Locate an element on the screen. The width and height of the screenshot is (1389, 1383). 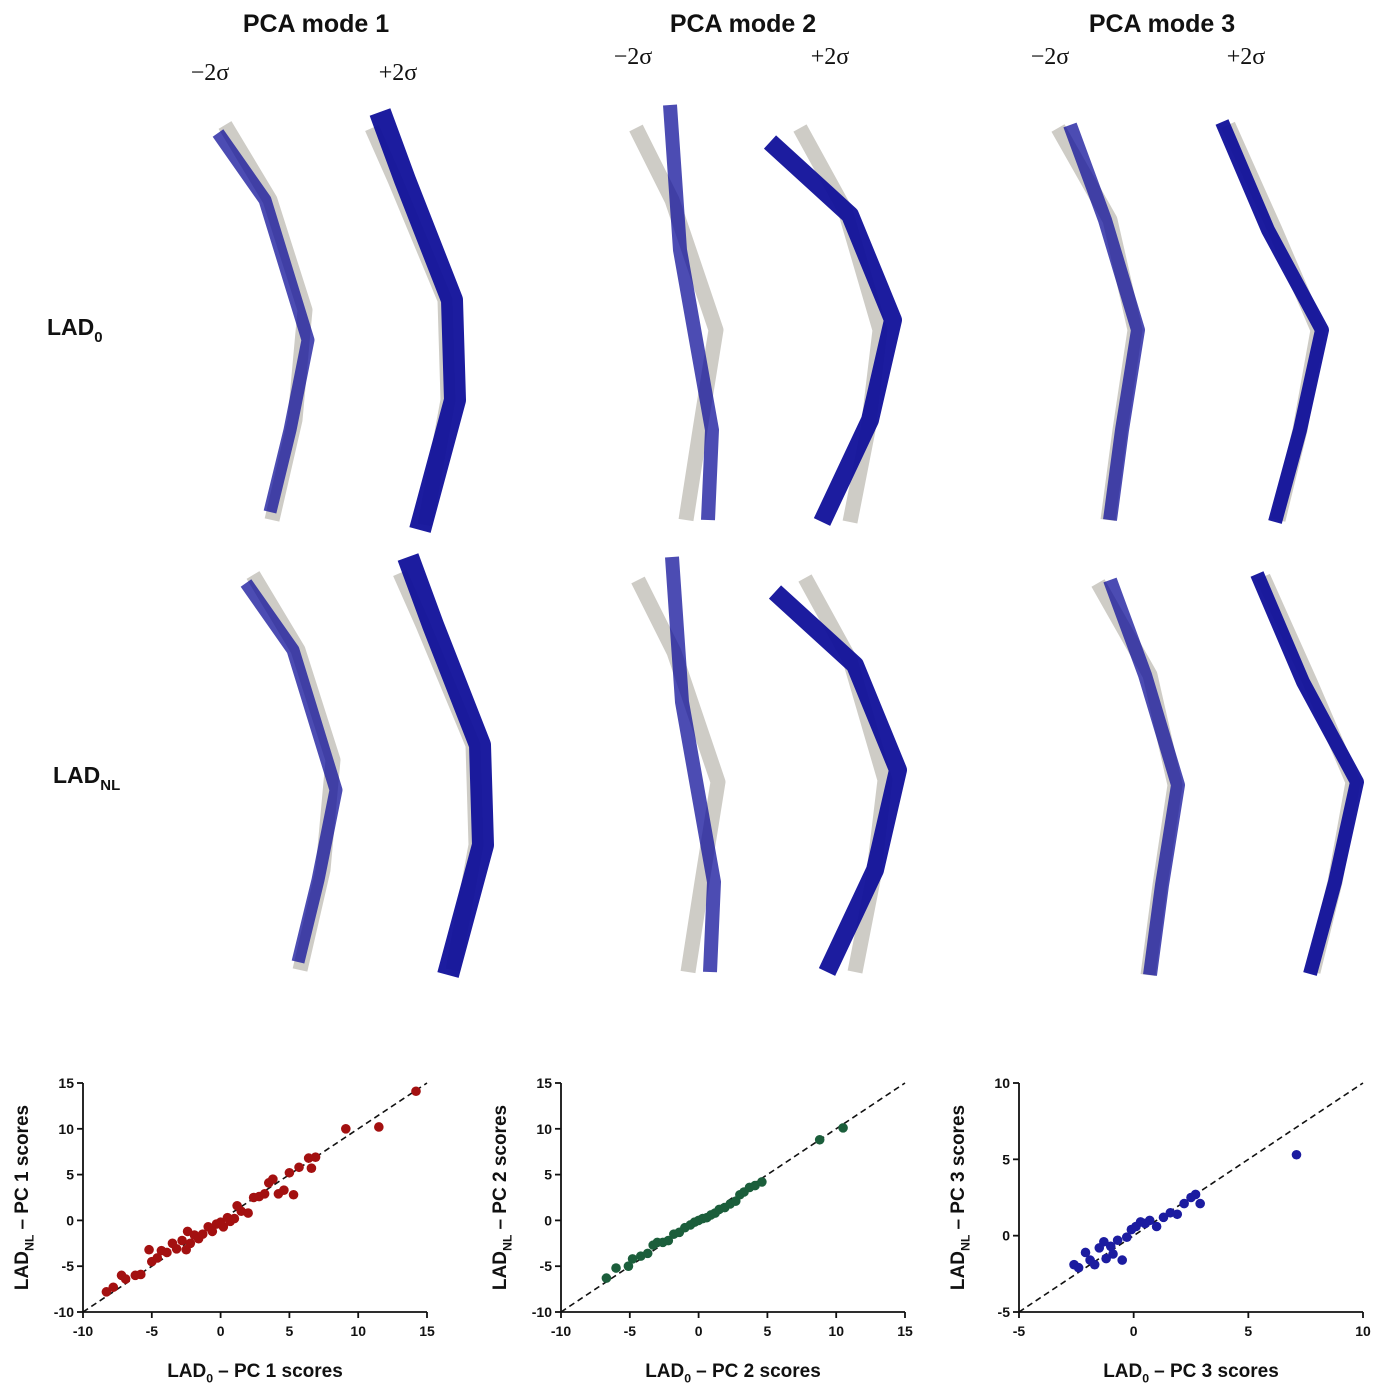
x-tick-label: -5 is located at coordinates (152, 1331).